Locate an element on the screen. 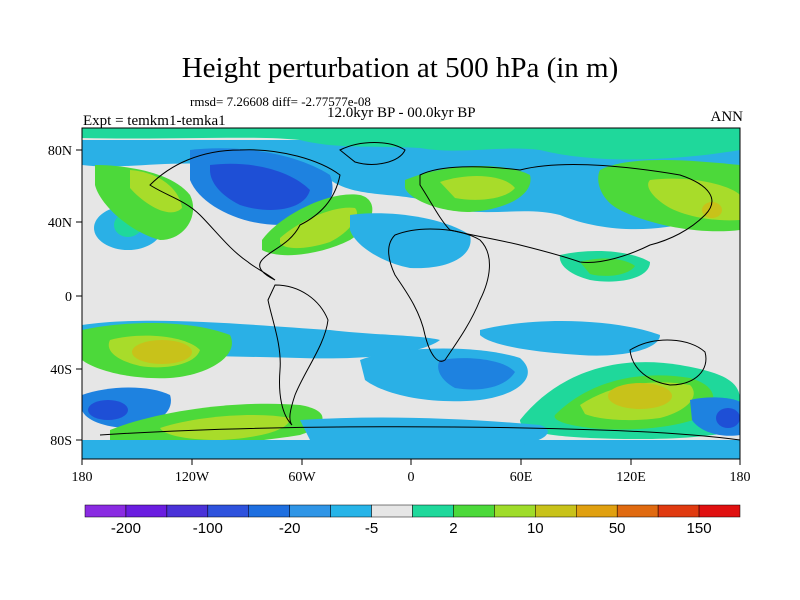 This screenshot has width=800, height=600. lon-label-120w: 120W is located at coordinates (192, 477).